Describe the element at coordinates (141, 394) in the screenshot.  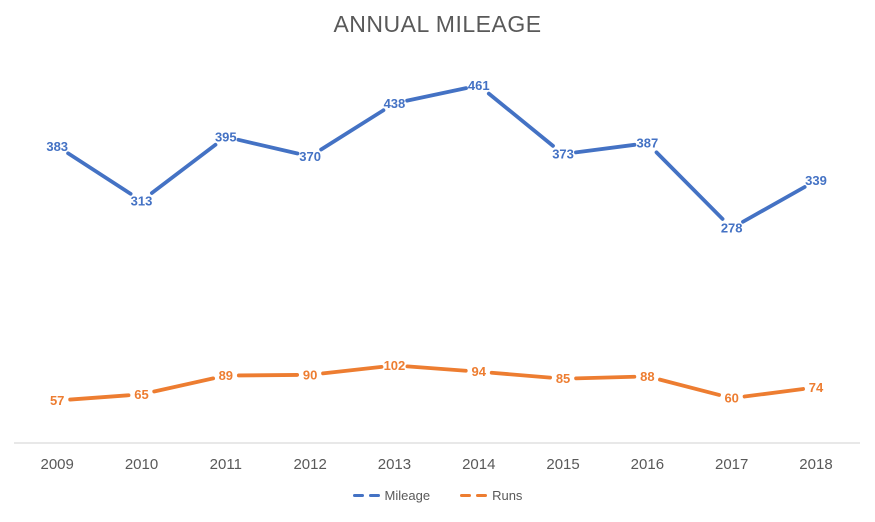
I see `runs-data-label-2010: 65` at that location.